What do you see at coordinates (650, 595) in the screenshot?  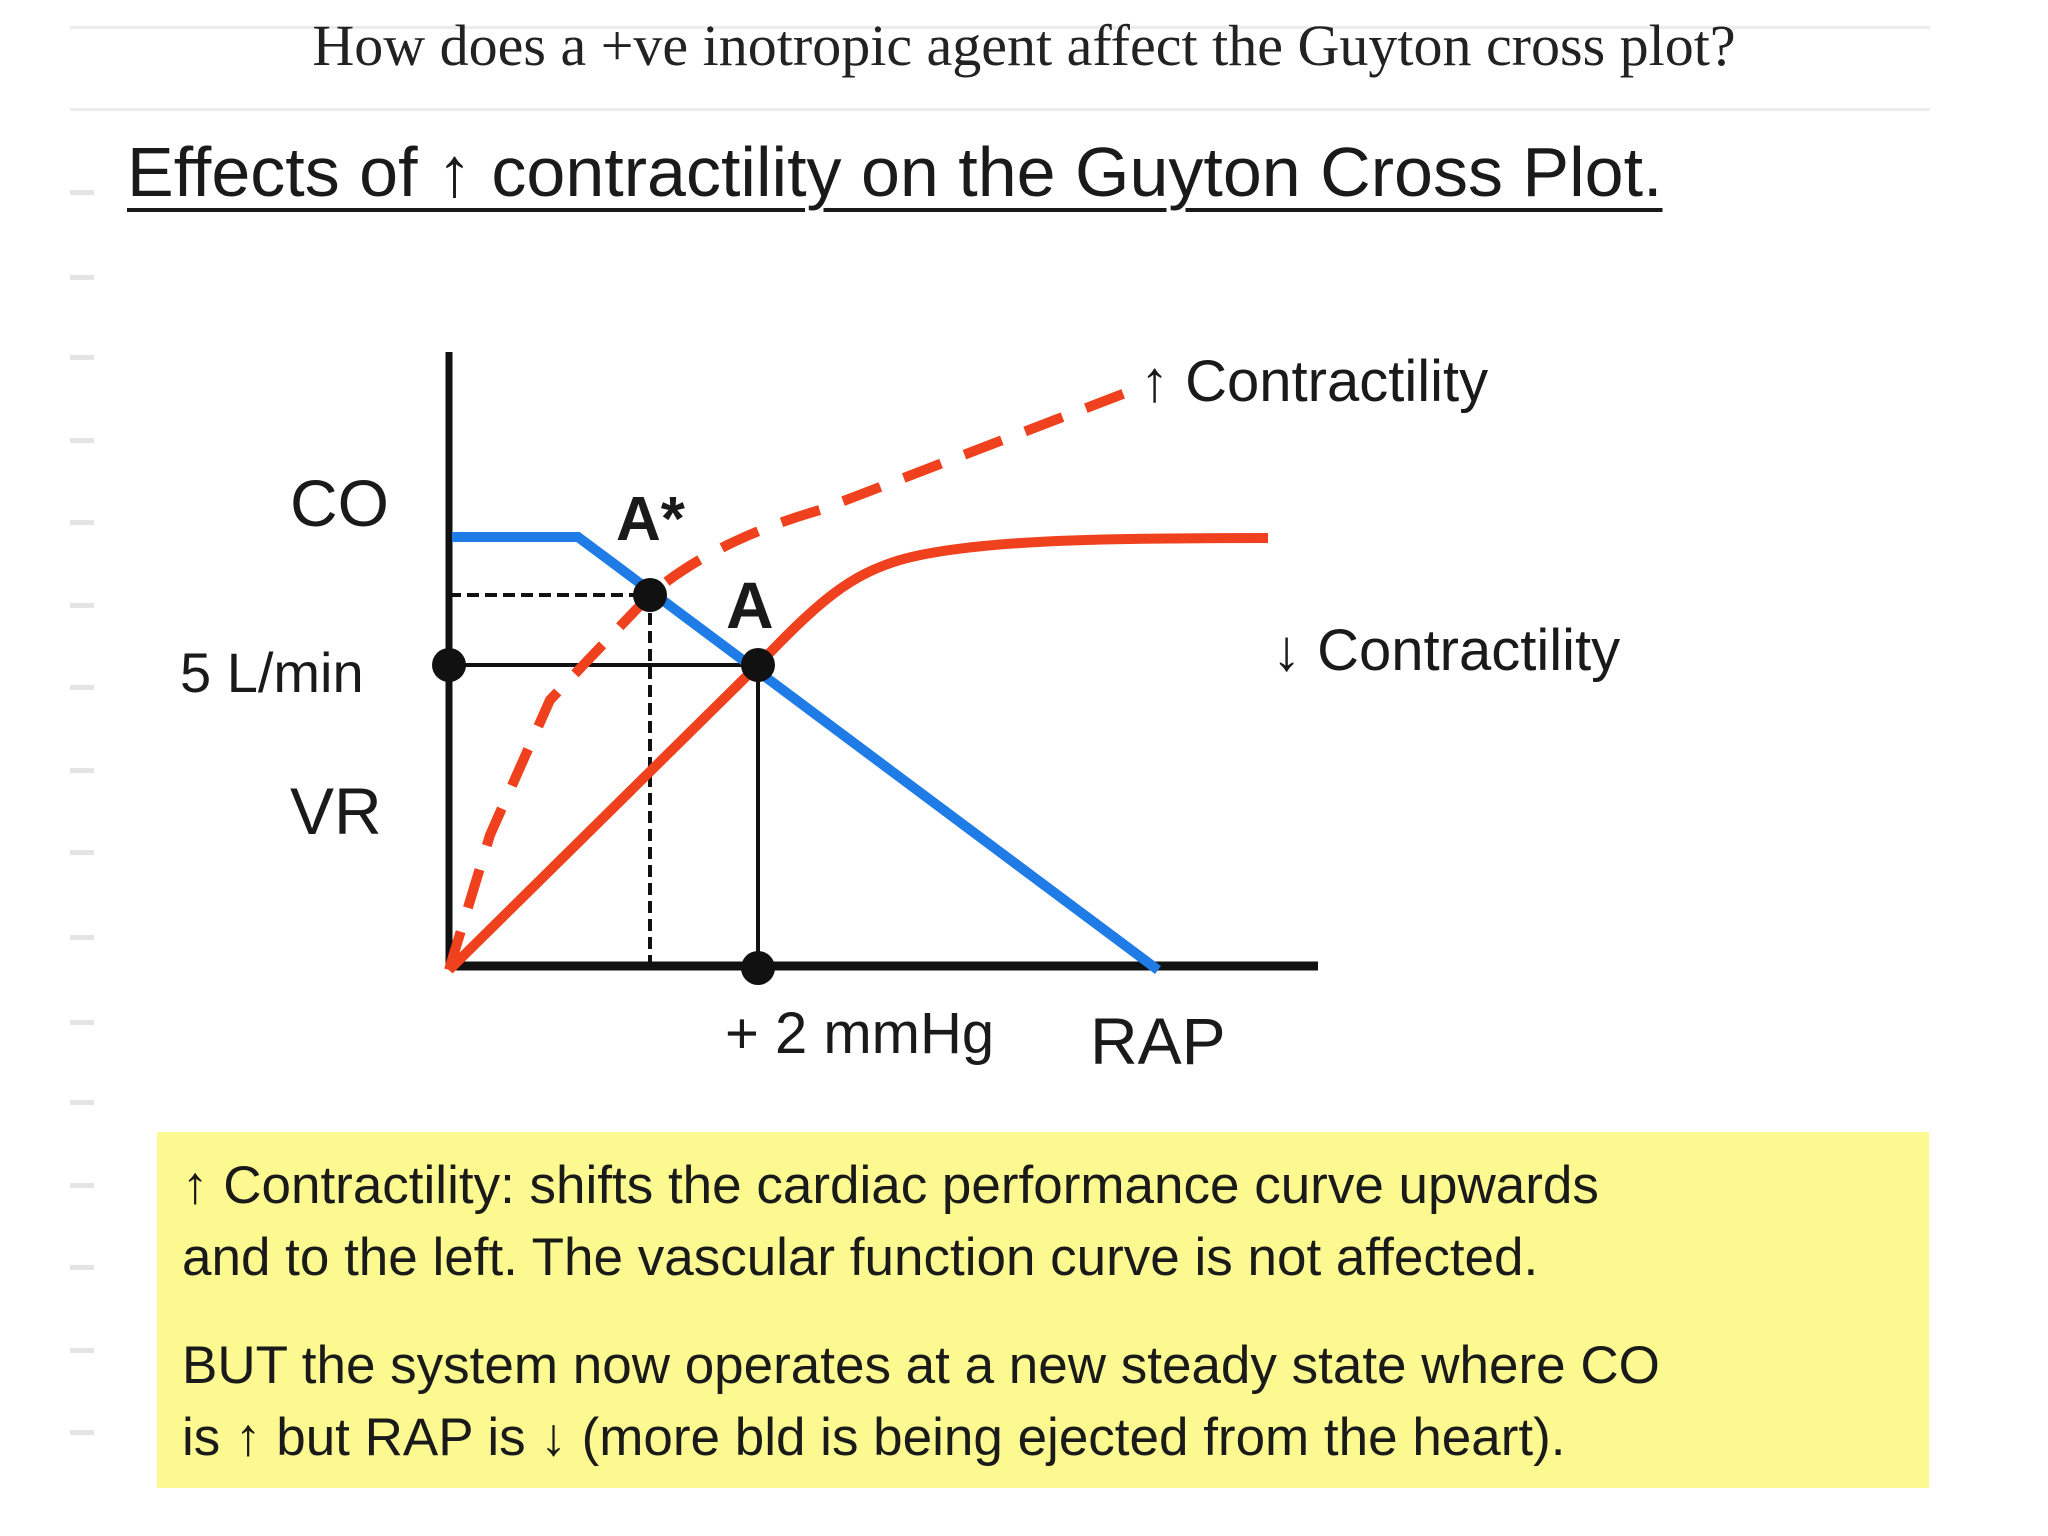 I see `point-a-star` at bounding box center [650, 595].